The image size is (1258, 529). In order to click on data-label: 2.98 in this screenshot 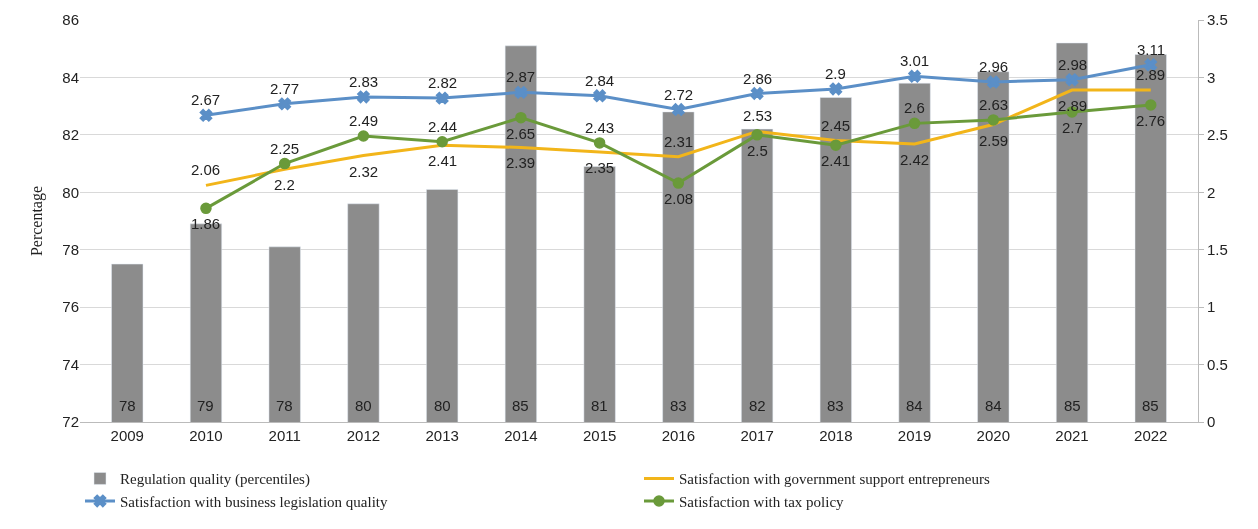, I will do `click(1073, 64)`.